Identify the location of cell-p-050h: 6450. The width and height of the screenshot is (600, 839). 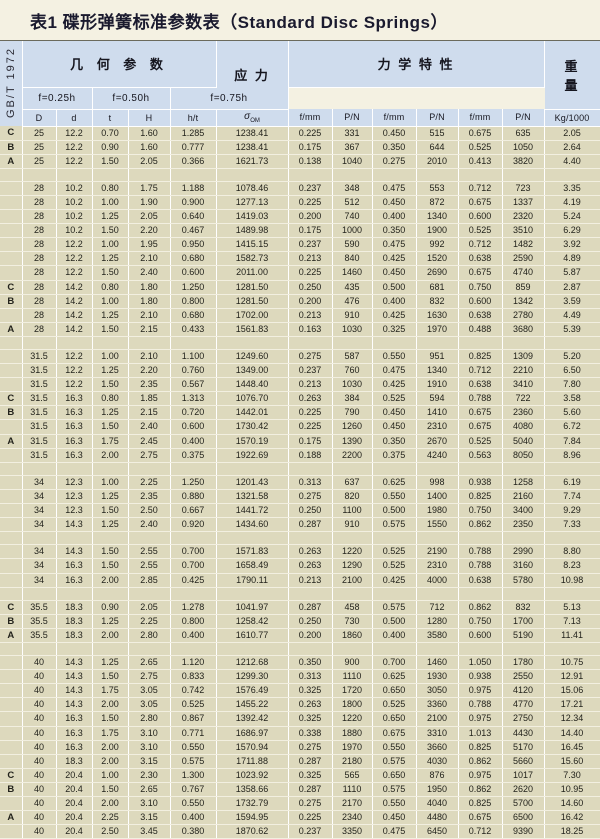
(437, 831).